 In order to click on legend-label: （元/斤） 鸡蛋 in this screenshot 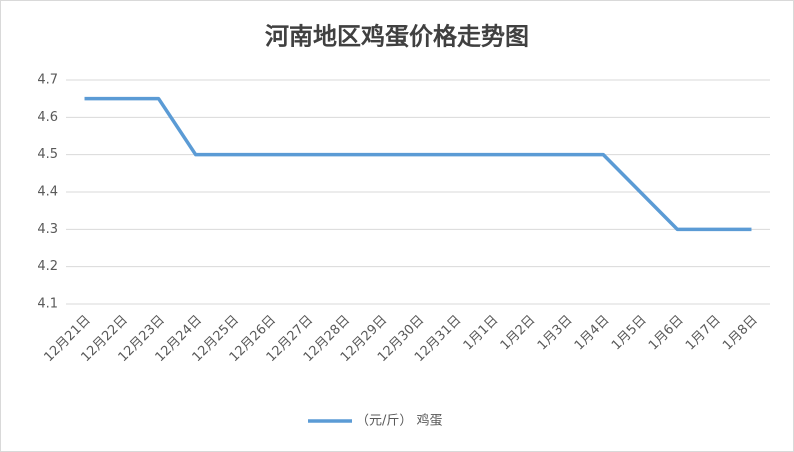, I will do `click(399, 421)`.